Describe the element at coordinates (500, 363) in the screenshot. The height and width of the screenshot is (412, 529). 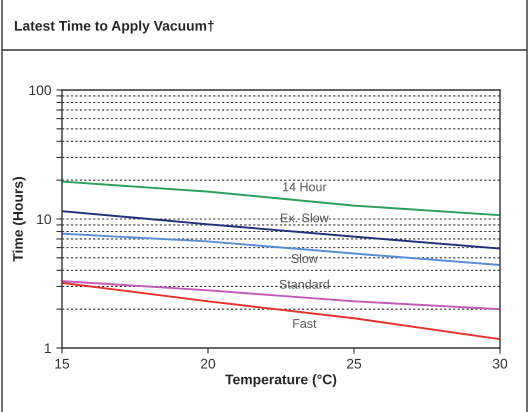
I see `x-tick-label: 30` at that location.